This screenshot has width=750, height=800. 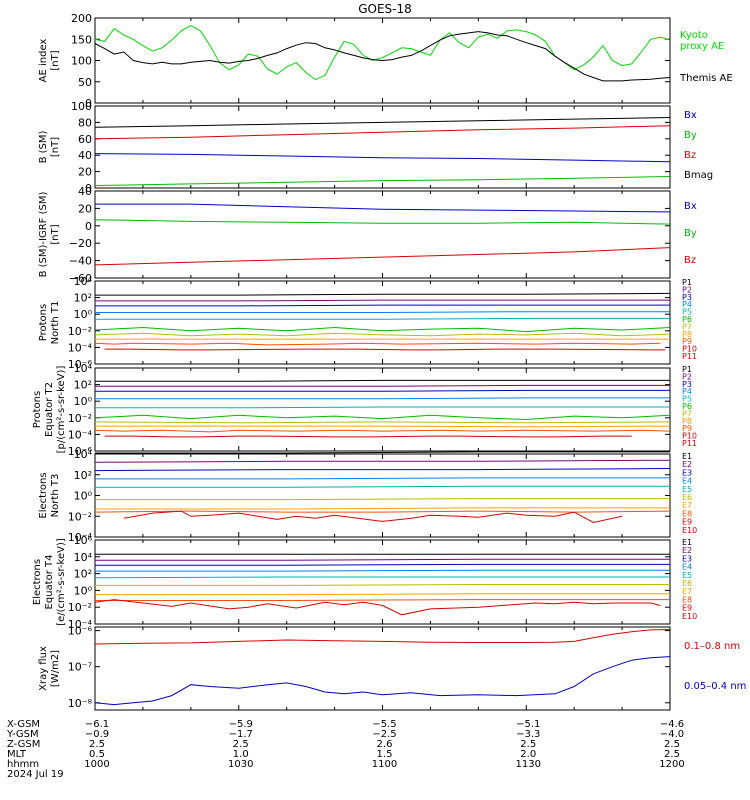 I want to click on y-axis-label: Equator T2, so click(x=49, y=409).